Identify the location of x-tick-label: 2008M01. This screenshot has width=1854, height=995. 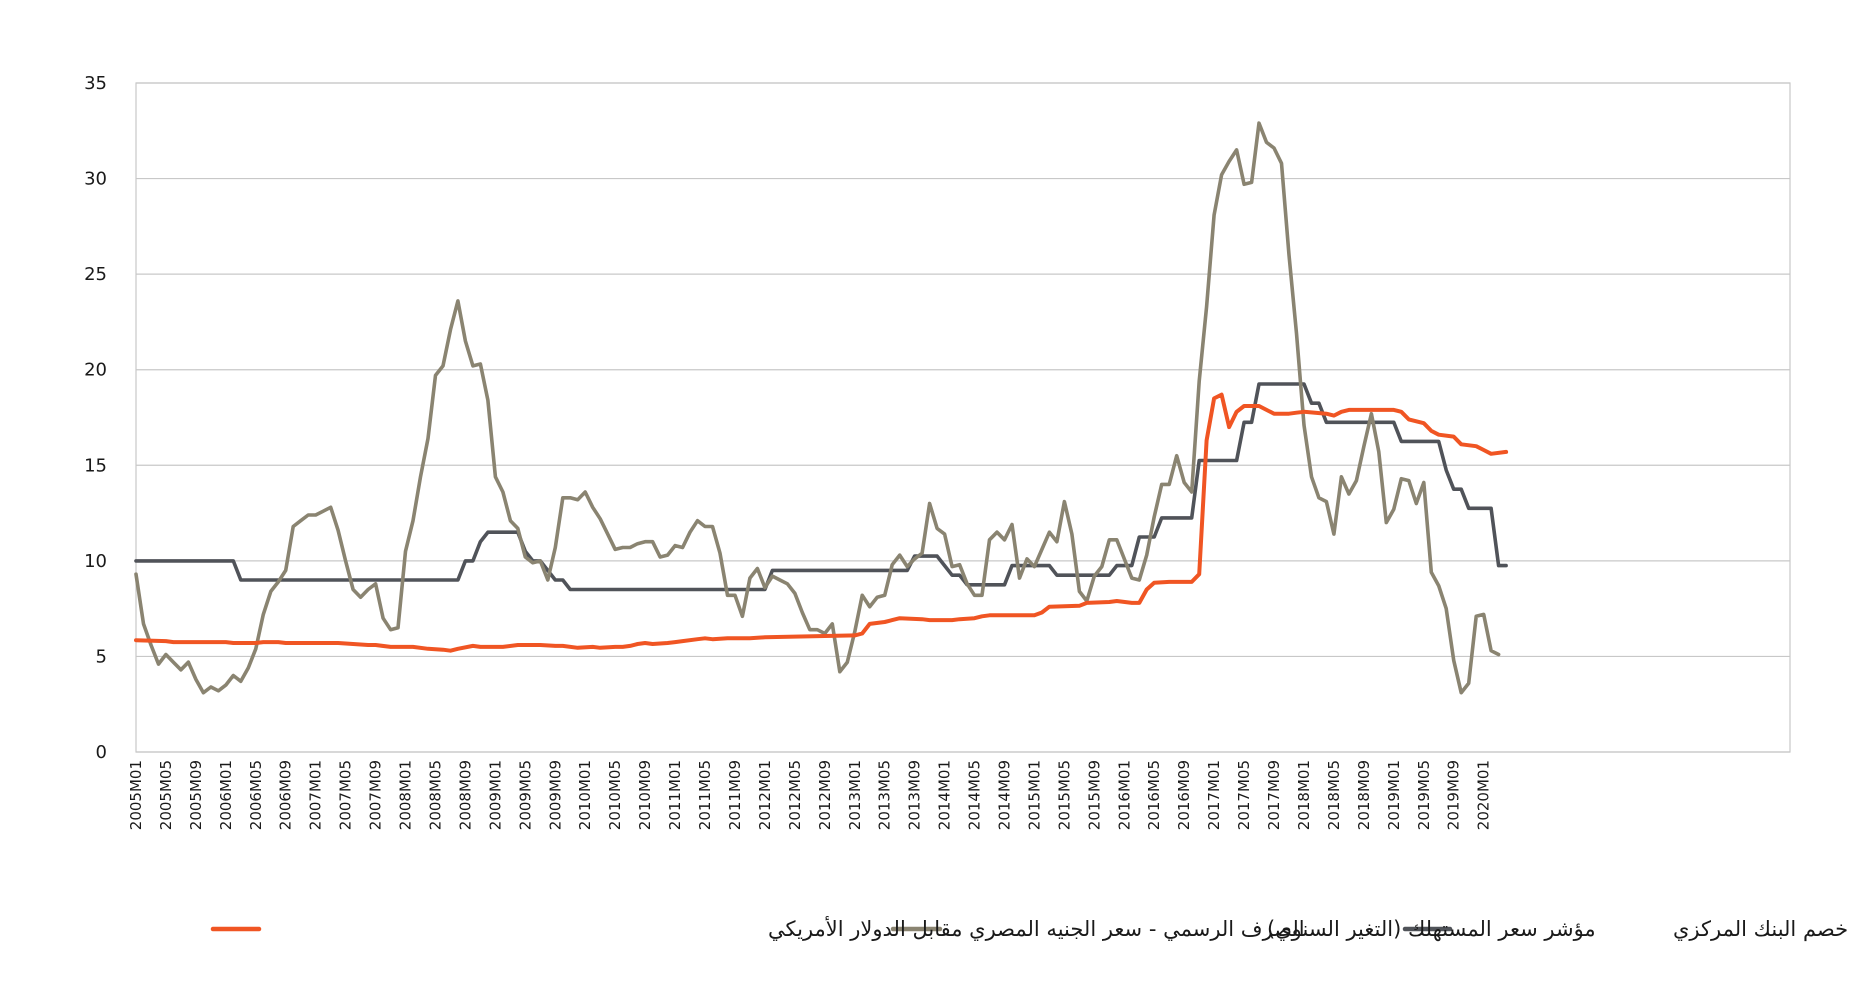
(406, 795).